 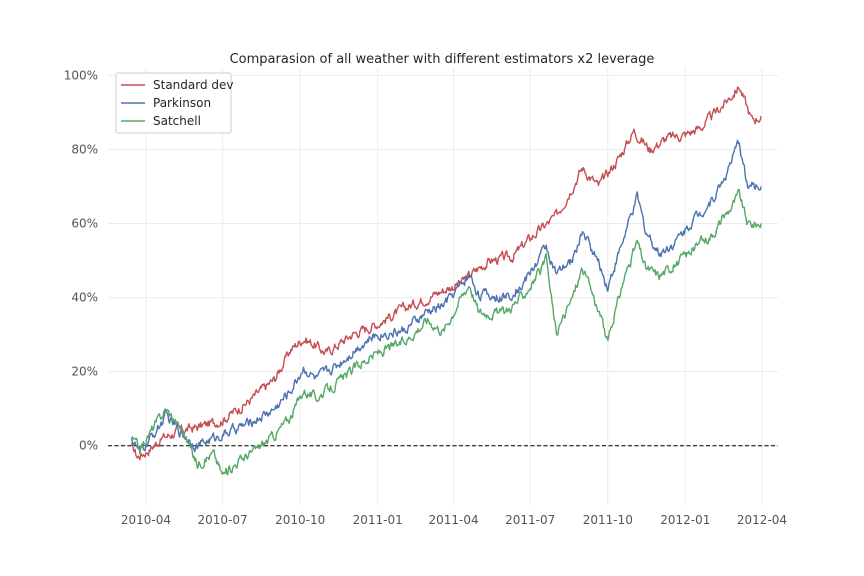 I want to click on legend-label: Satchell, so click(x=177, y=121).